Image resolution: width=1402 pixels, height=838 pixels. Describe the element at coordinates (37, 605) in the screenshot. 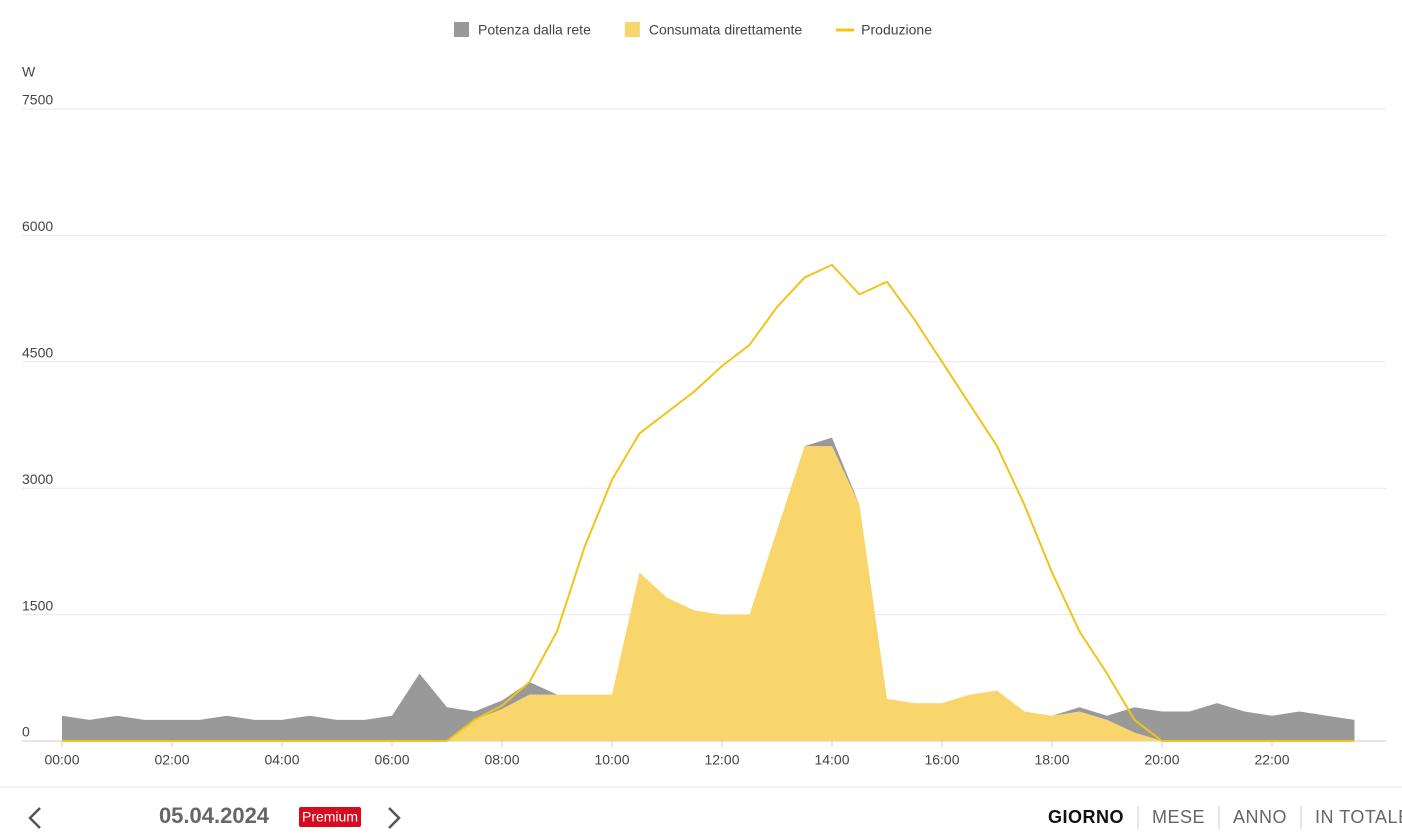

I see `y-tick-label: 1500` at that location.